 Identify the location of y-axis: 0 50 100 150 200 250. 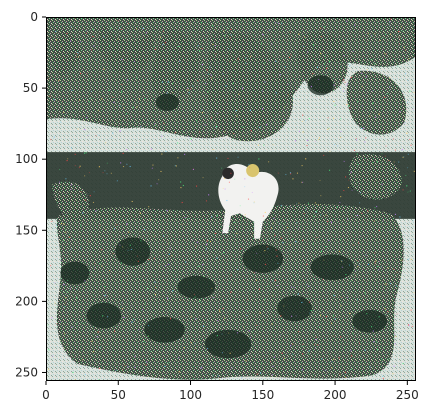
(30, 194).